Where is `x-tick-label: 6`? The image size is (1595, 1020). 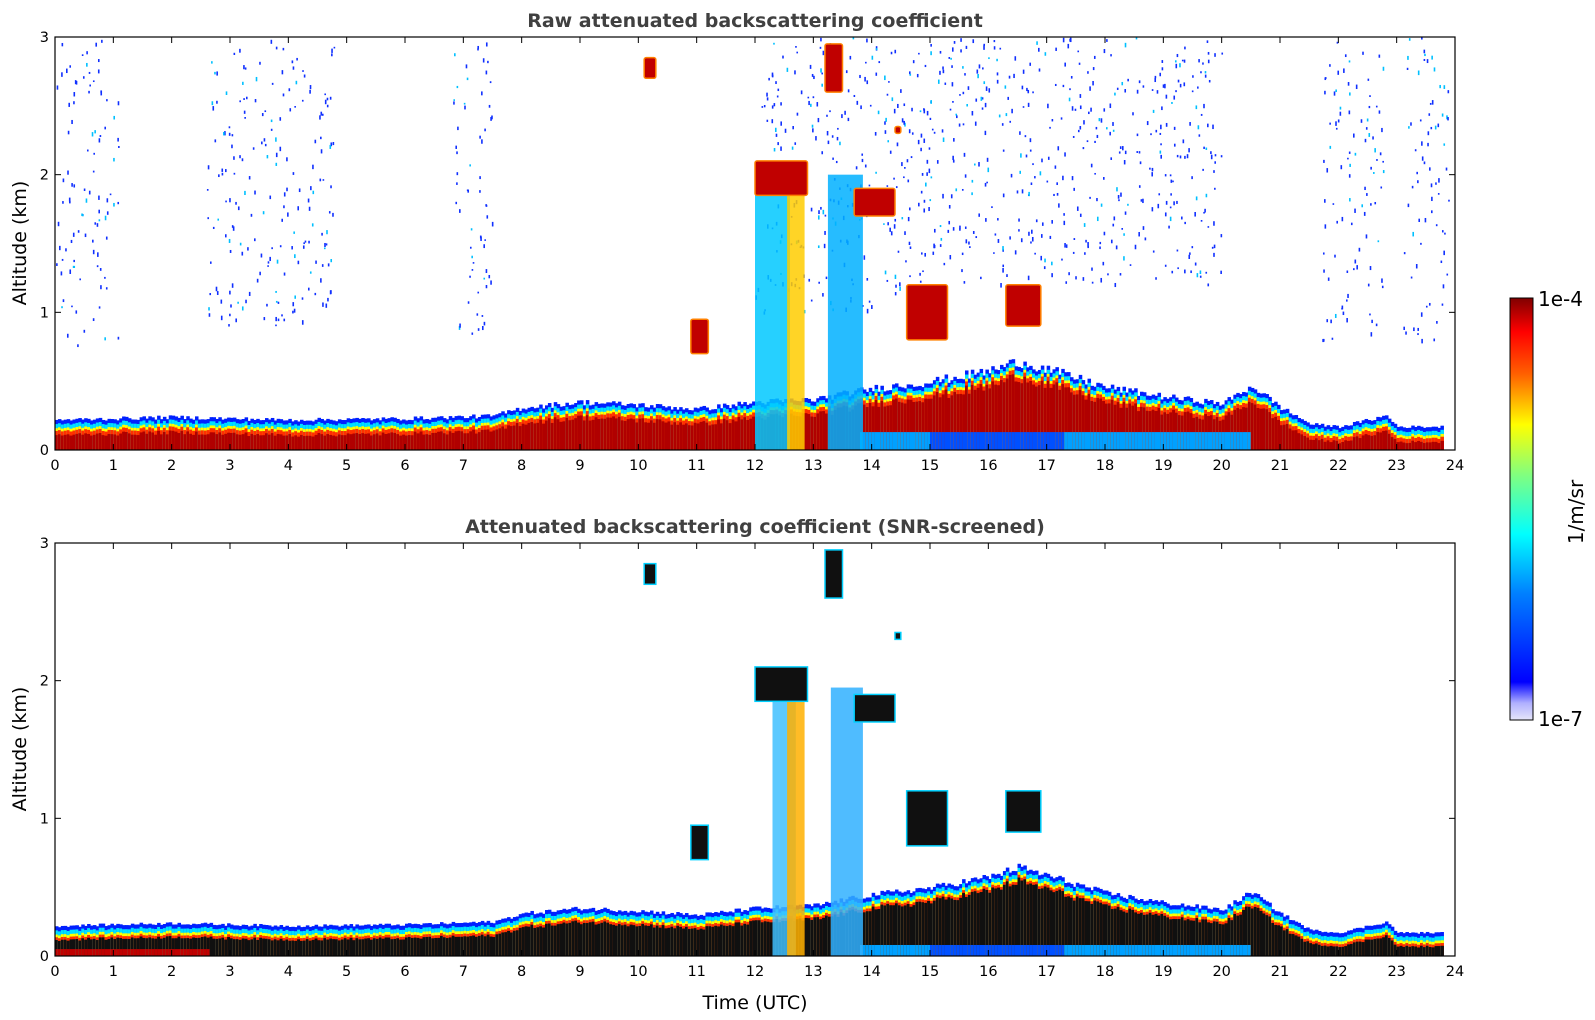 x-tick-label: 6 is located at coordinates (404, 466).